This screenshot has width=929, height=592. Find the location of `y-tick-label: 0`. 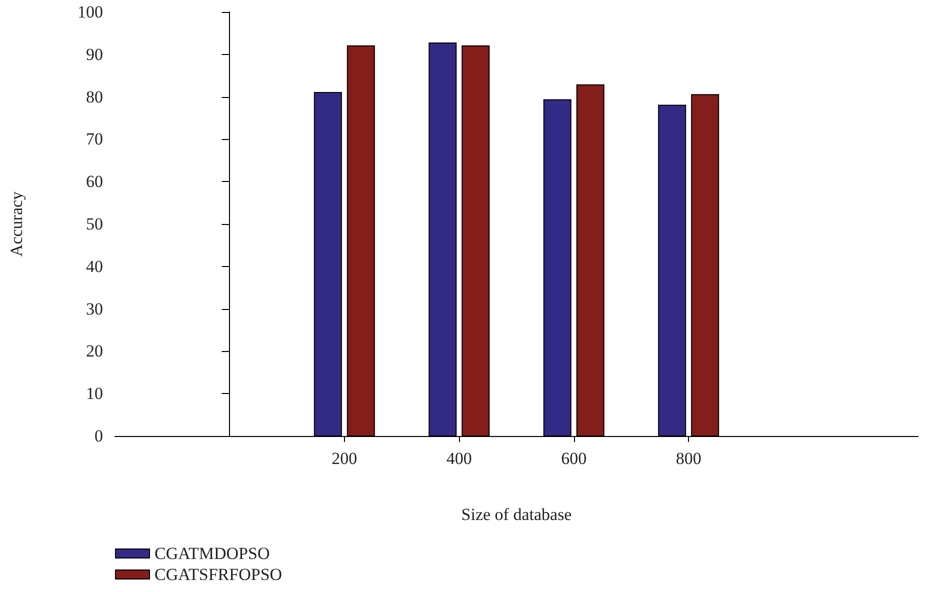

y-tick-label: 0 is located at coordinates (98, 436).